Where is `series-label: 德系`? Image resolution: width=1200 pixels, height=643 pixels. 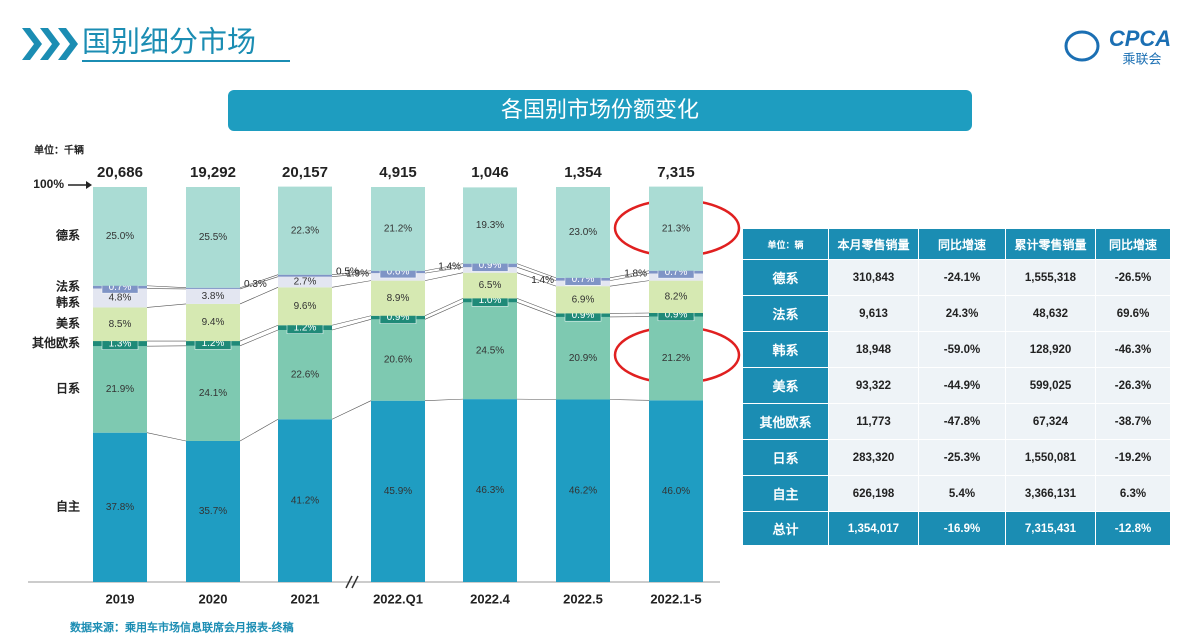
series-label: 德系 is located at coordinates (68, 235).